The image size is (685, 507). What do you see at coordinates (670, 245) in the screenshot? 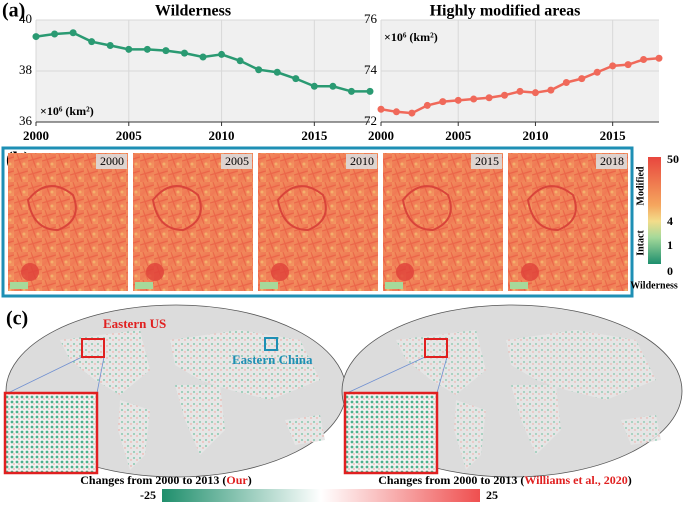
I see `colorbar-label: 1` at bounding box center [670, 245].